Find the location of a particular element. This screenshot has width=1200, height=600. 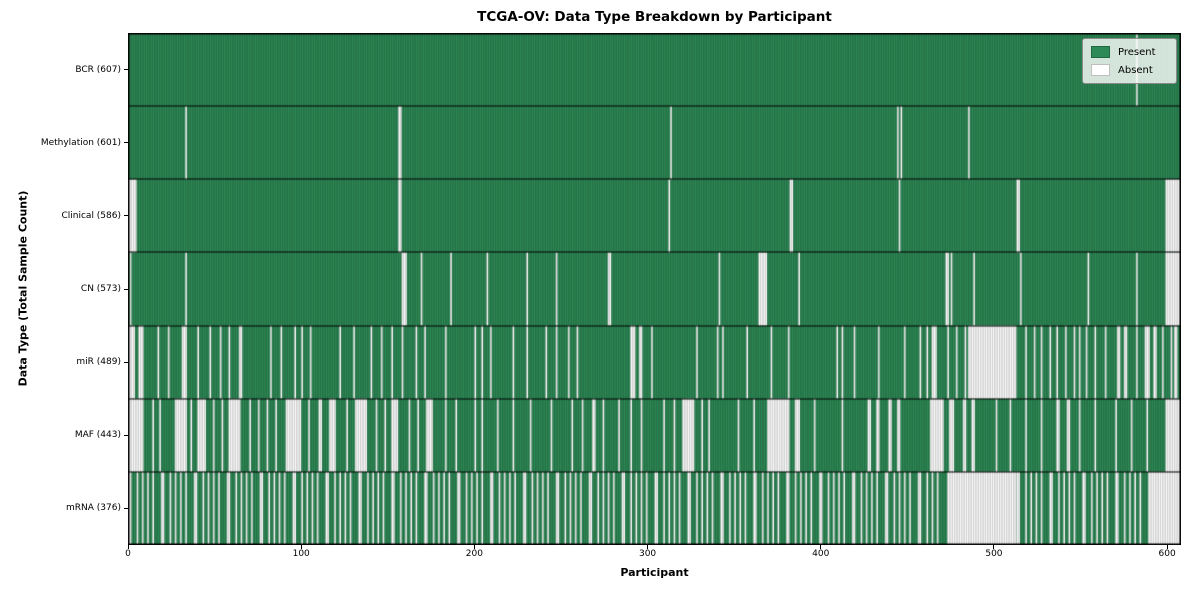

legend: Present Absent is located at coordinates (1129, 61).